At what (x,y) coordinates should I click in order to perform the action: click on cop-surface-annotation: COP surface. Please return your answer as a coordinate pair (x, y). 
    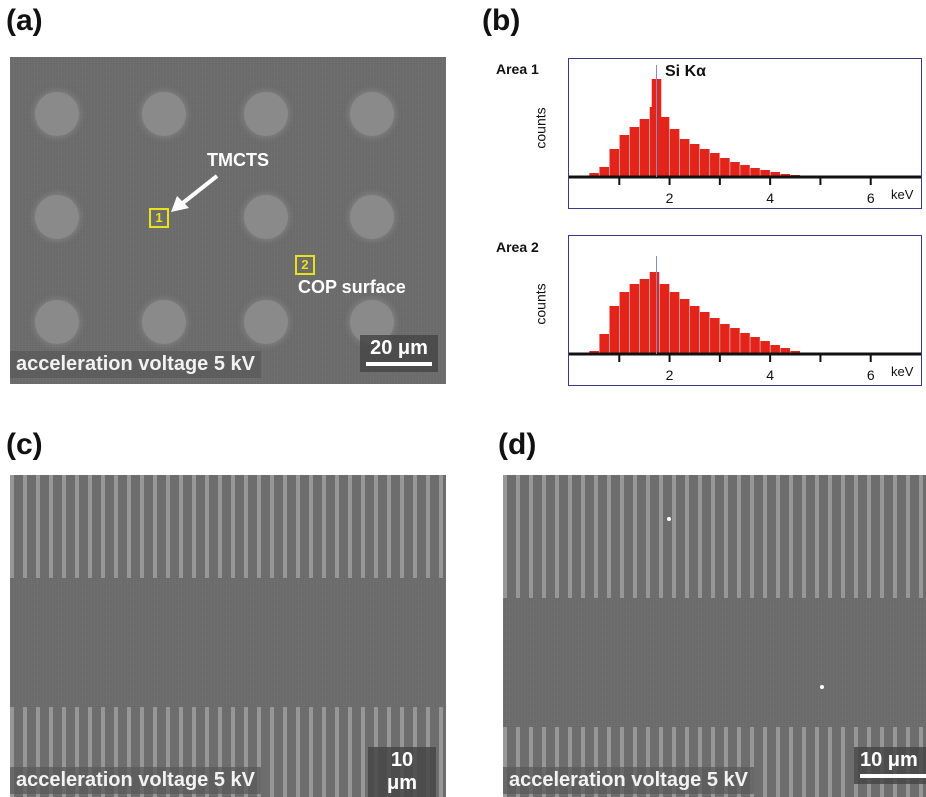
    Looking at the image, I should click on (352, 287).